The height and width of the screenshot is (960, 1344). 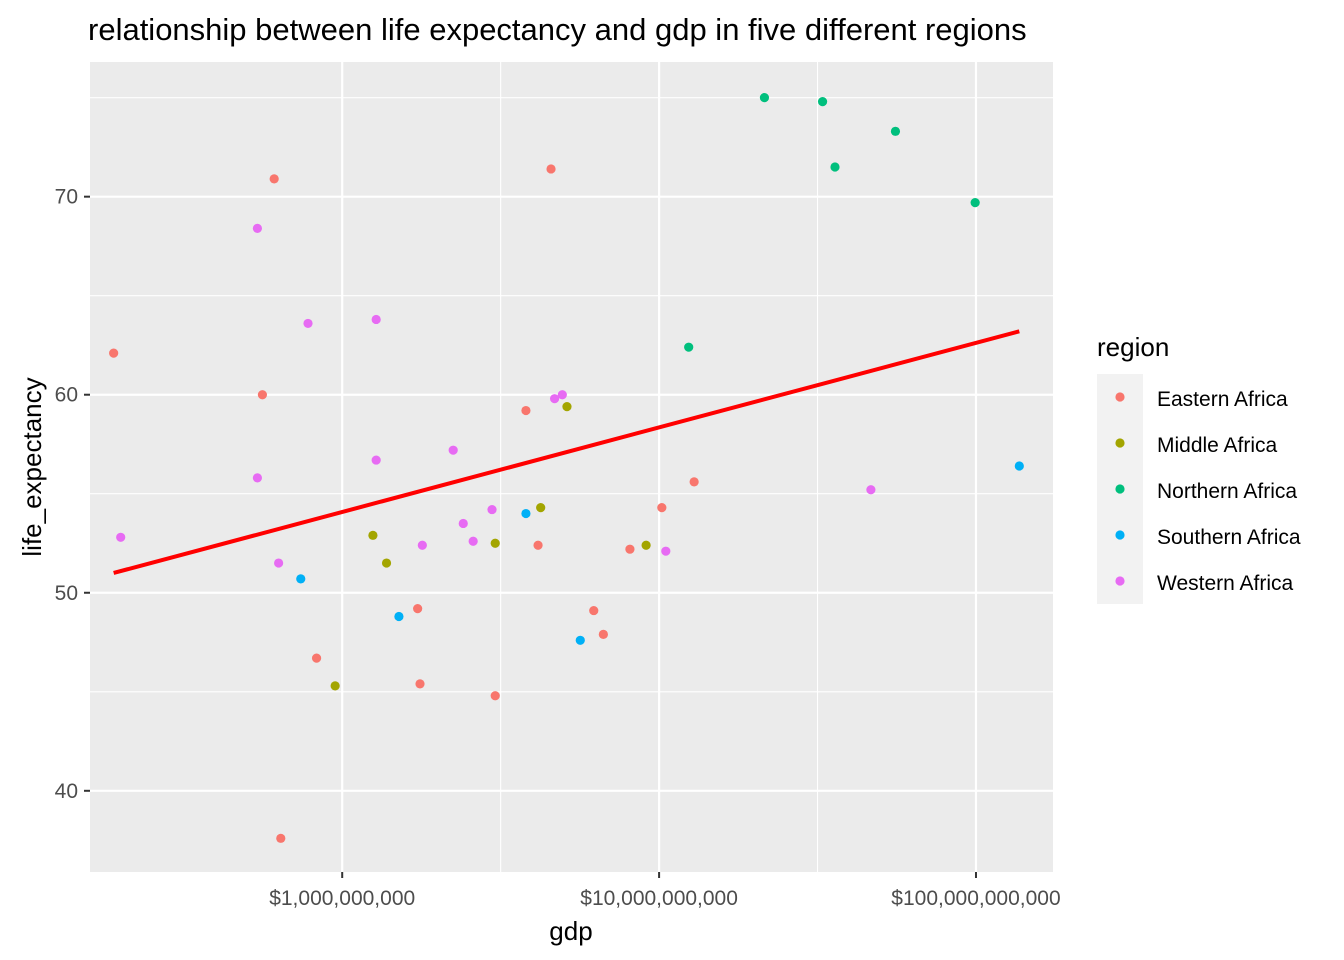 I want to click on x-tick-label: $10,000,000,000, so click(x=659, y=898).